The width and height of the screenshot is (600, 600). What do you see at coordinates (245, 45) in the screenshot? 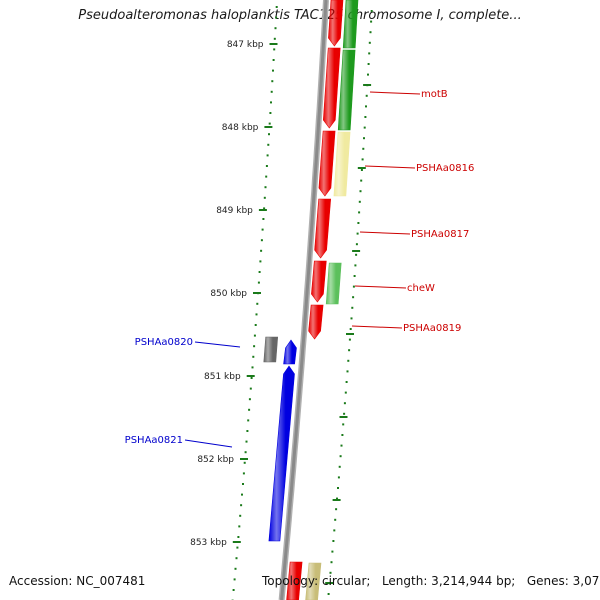
I see `scale-label: 847 kbp` at bounding box center [245, 45].